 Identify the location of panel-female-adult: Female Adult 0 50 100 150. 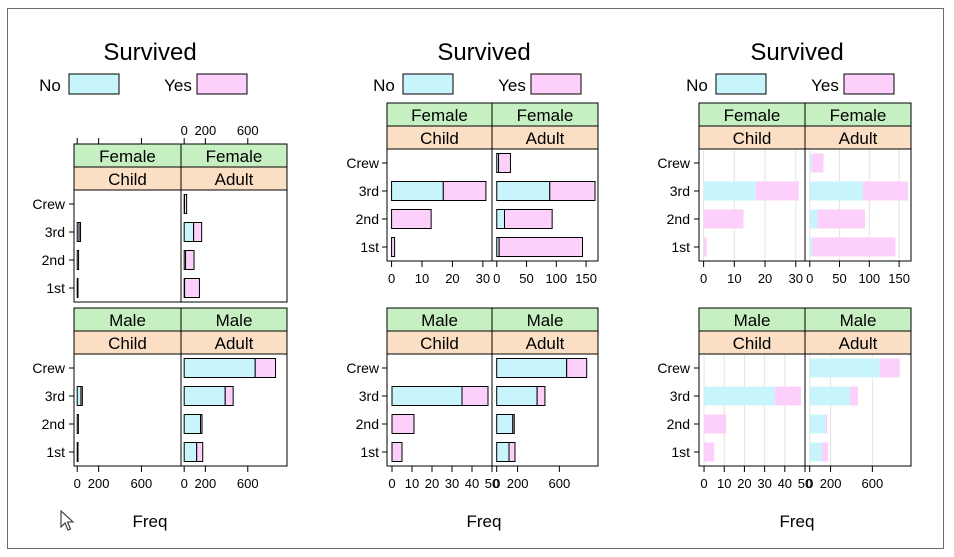
(545, 194).